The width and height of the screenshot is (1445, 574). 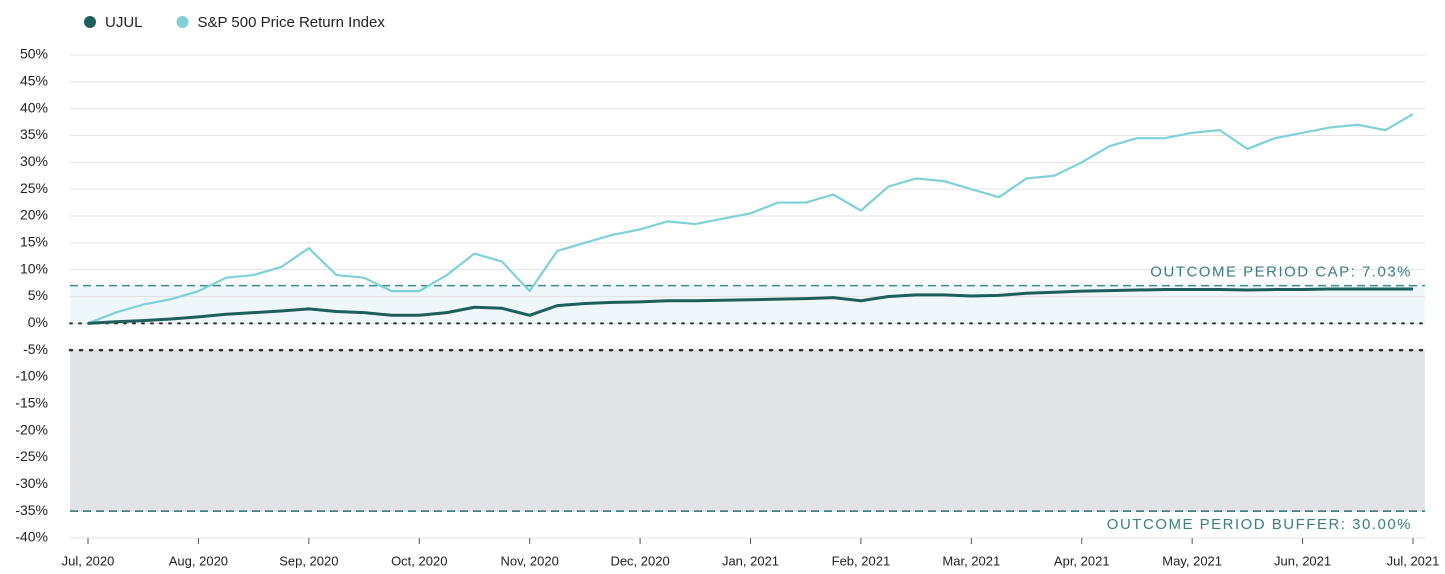 I want to click on y-tick-label: -20%, so click(x=31, y=429).